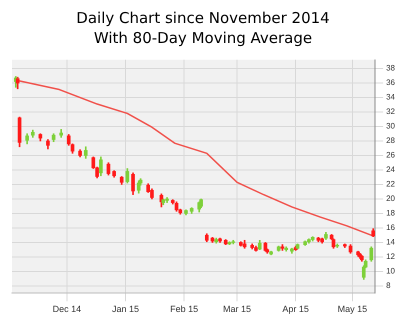 The width and height of the screenshot is (406, 331). Describe the element at coordinates (391, 169) in the screenshot. I see `y-tick-label: 24` at that location.